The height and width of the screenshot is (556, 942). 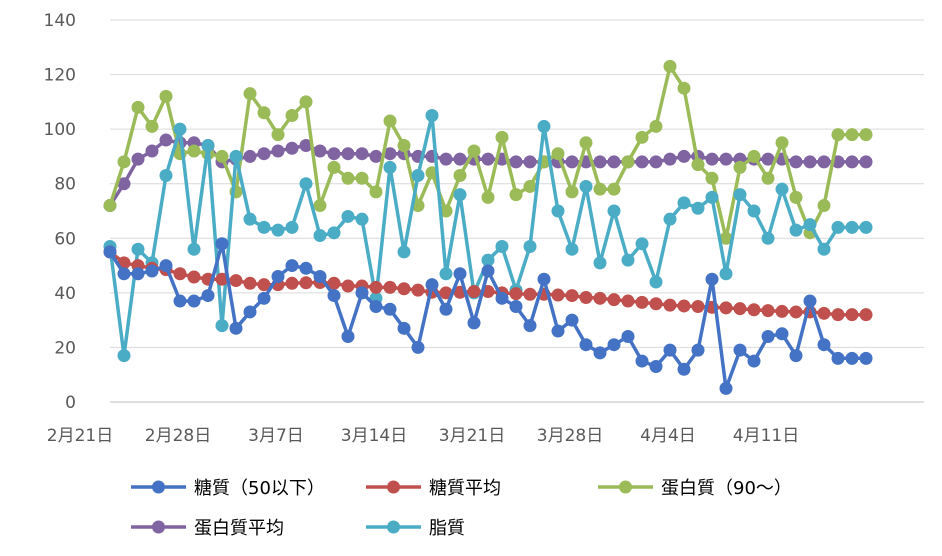 I want to click on y-tick-label: 60, so click(x=65, y=239).